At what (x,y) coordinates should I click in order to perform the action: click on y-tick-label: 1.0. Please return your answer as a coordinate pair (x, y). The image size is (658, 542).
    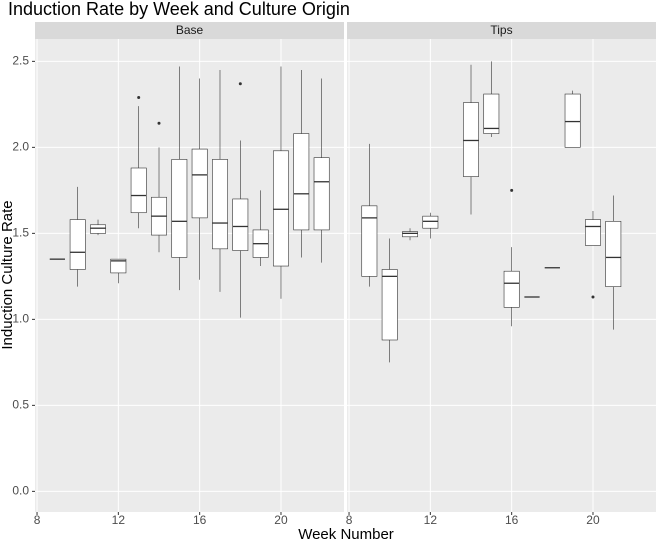
    Looking at the image, I should click on (20, 319).